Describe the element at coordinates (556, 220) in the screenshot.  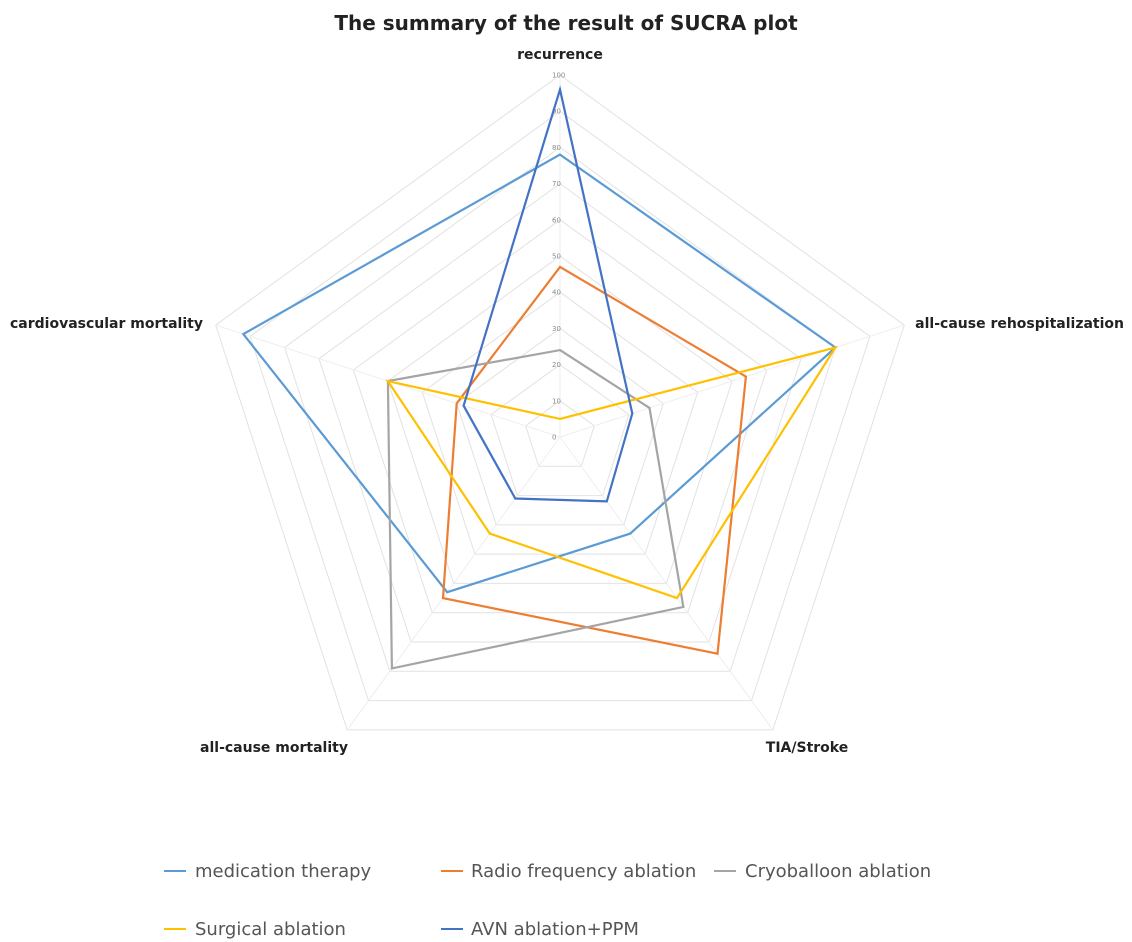
I see `tick-label: 60` at that location.